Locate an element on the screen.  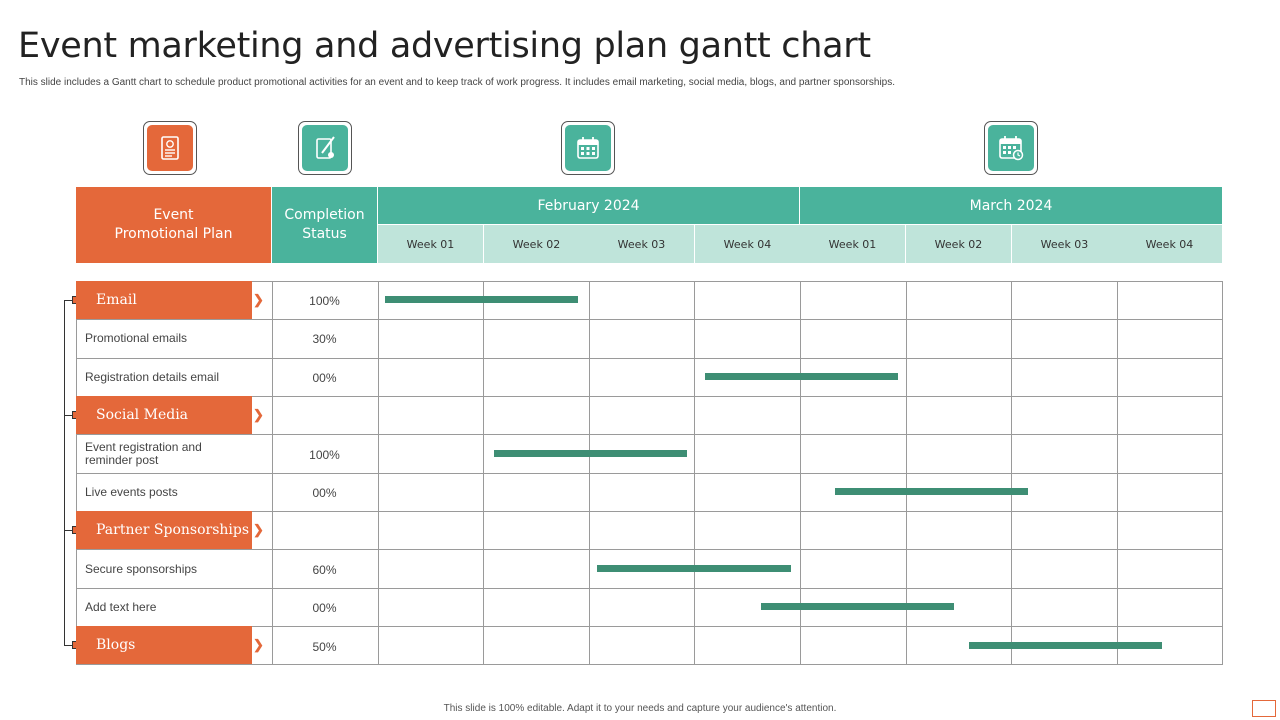
calendar-icon is located at coordinates (588, 148).